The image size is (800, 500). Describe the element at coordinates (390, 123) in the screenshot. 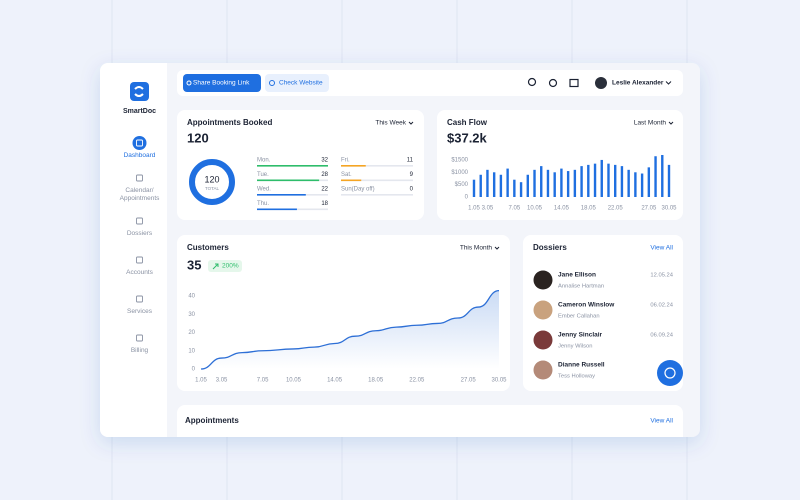

I see `period: This Week` at that location.